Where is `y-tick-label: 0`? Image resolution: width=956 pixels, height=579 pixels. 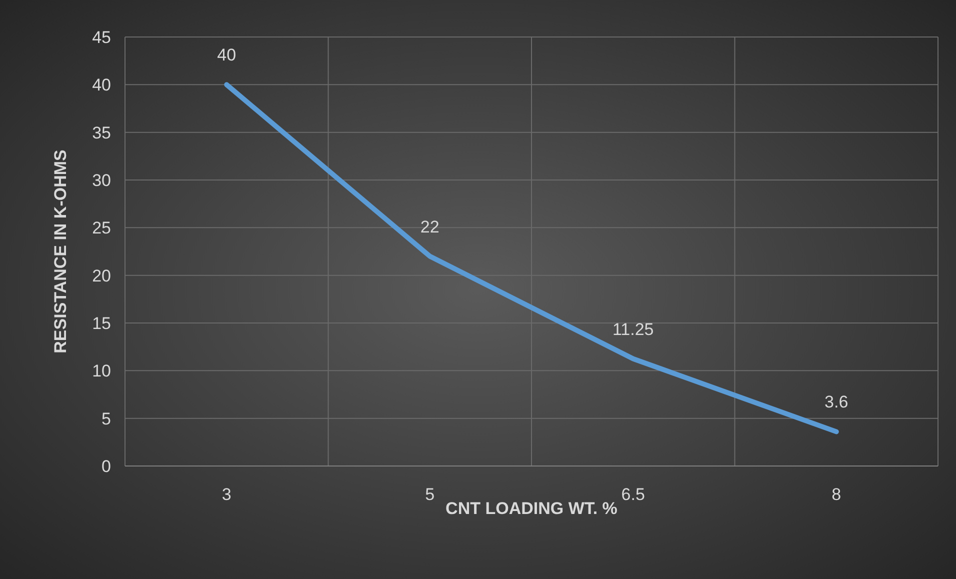 y-tick-label: 0 is located at coordinates (106, 466).